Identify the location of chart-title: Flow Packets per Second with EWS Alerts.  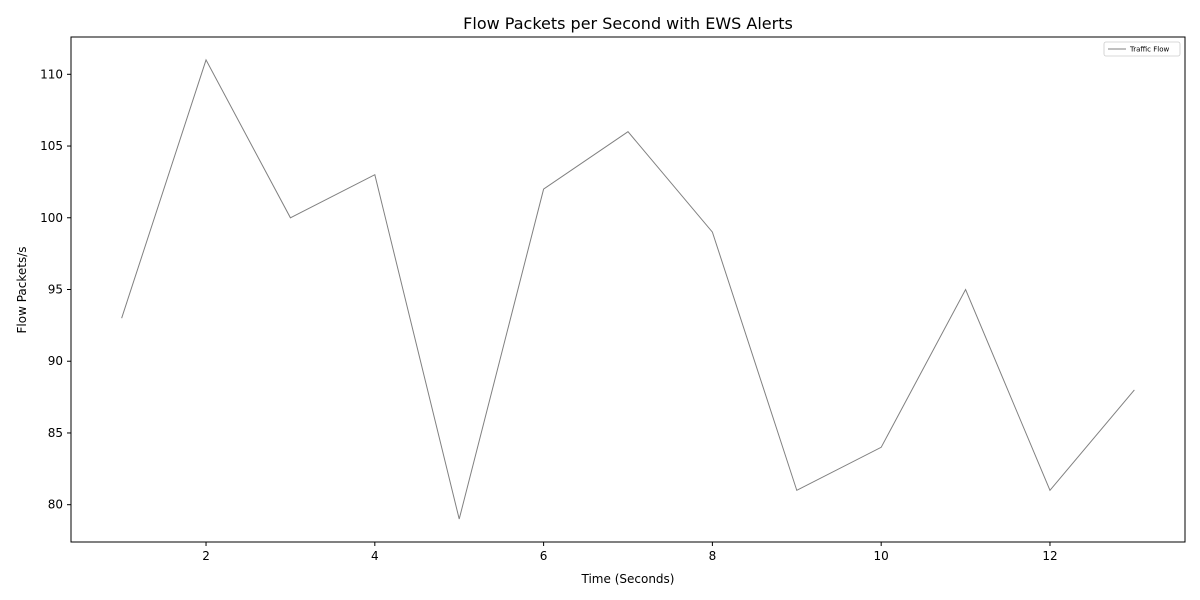
(628, 23).